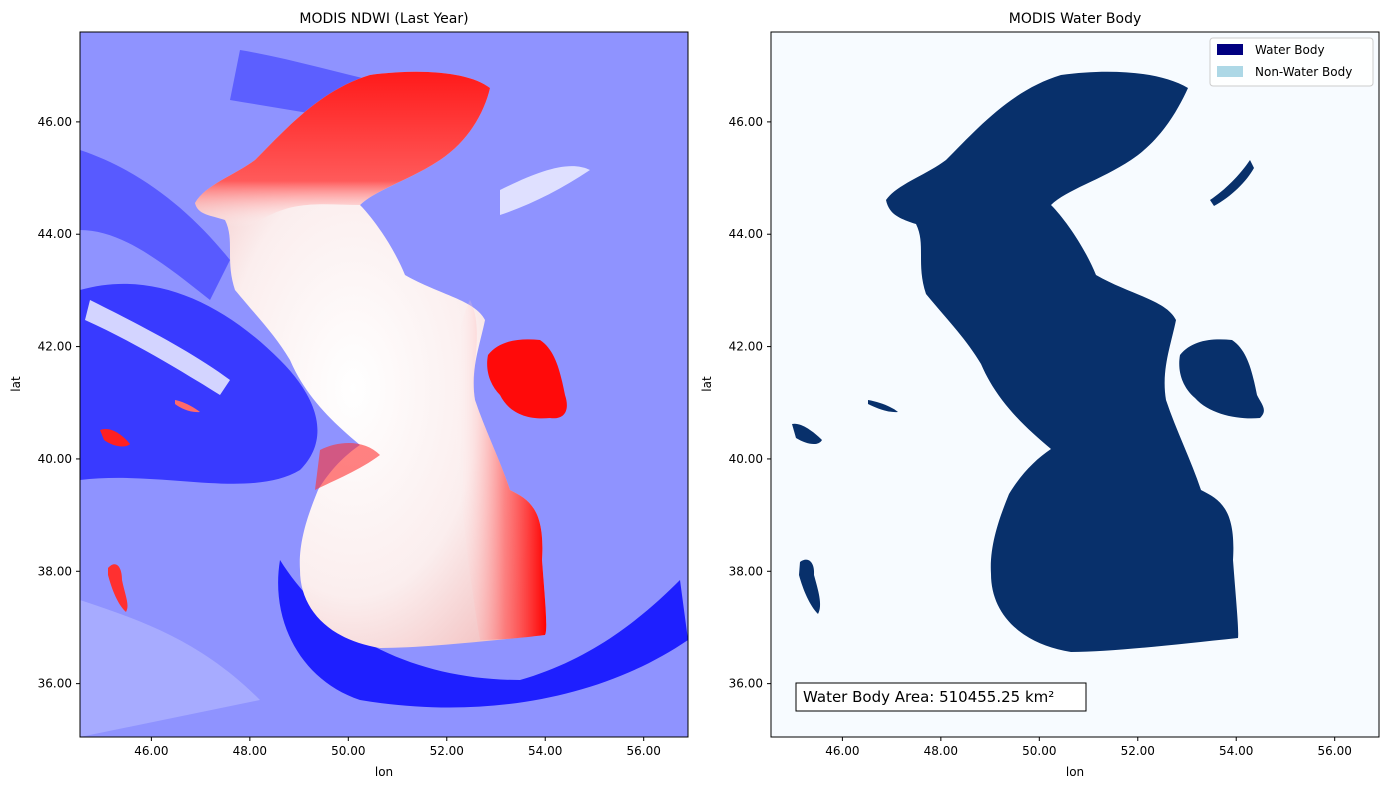 This screenshot has width=1389, height=790. Describe the element at coordinates (810, 586) in the screenshot. I see `lake-urmia-water` at that location.